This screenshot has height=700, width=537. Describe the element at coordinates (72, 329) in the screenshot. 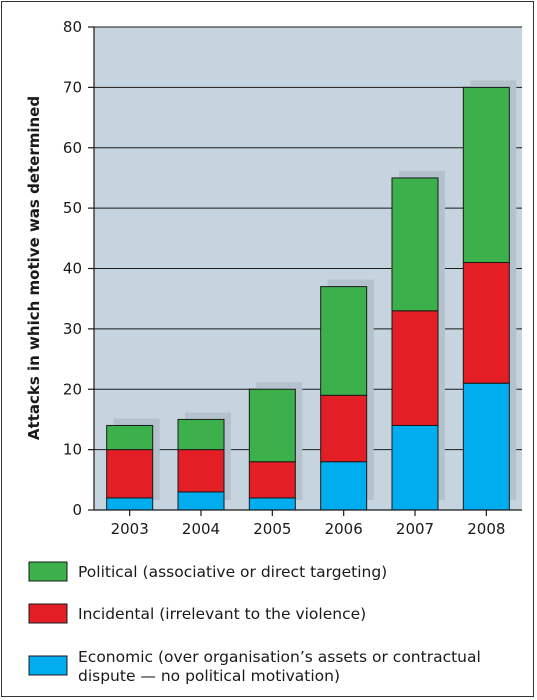

I see `y-tick-label: 30` at that location.